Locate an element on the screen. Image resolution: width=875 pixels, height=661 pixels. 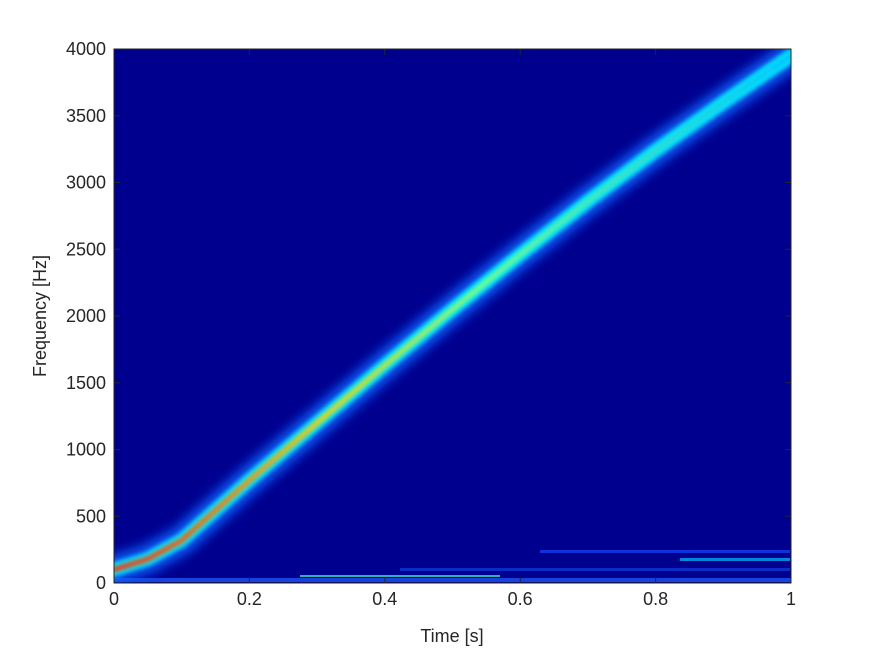
x-tick-label: 0.2 is located at coordinates (249, 599).